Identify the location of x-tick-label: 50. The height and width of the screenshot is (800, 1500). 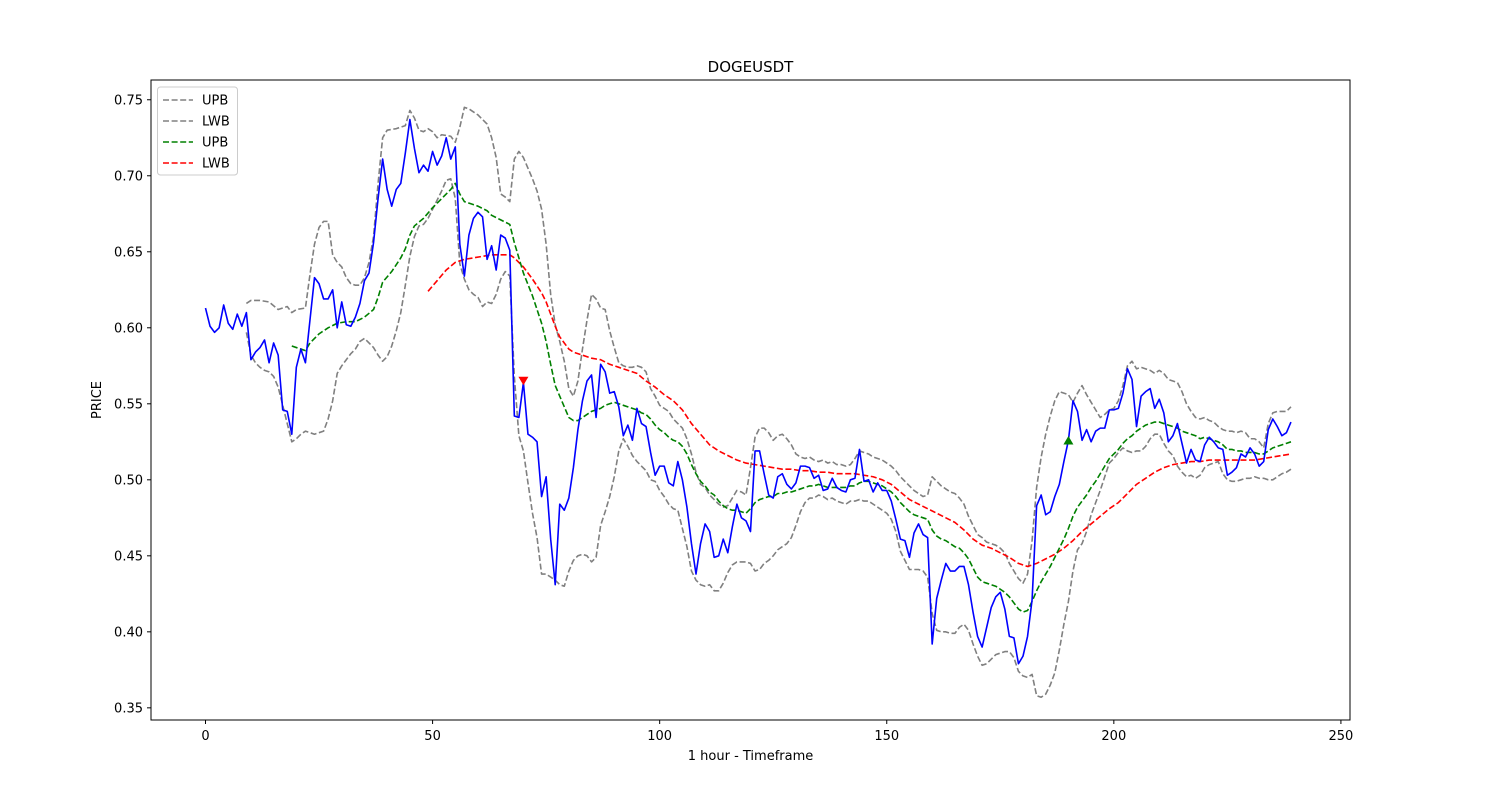
(432, 736).